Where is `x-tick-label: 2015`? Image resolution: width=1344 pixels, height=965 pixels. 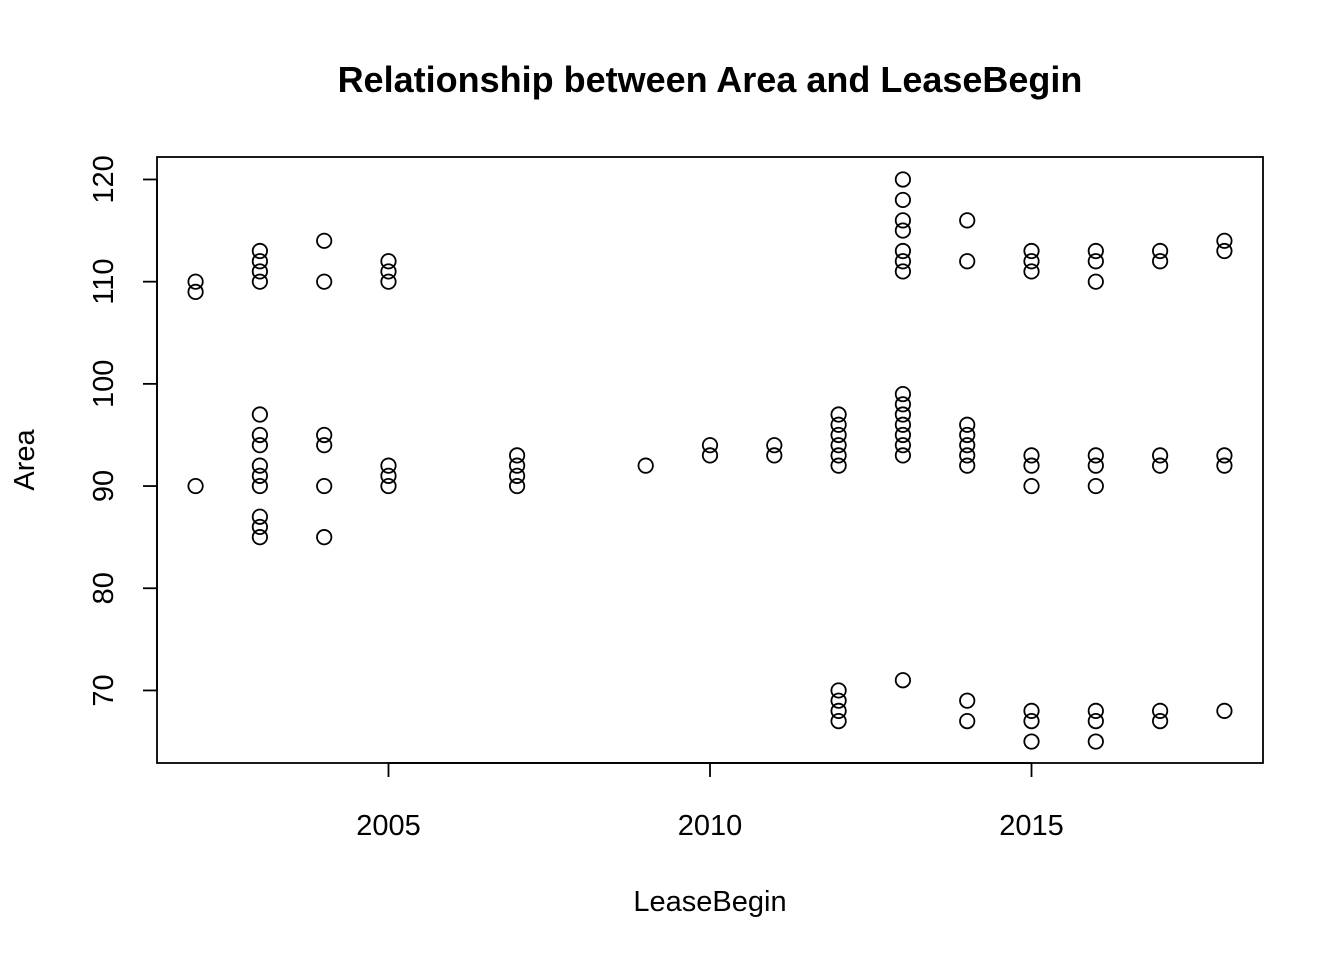 x-tick-label: 2015 is located at coordinates (1031, 826).